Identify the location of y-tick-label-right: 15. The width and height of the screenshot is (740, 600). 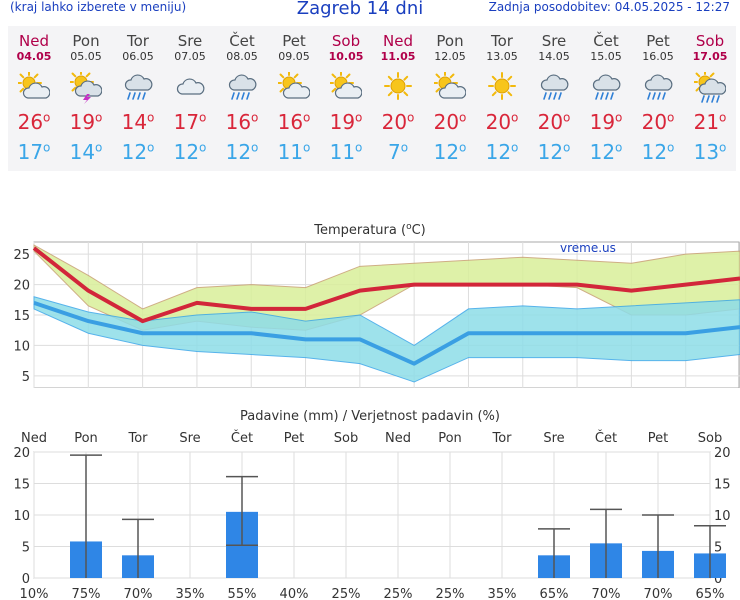
(722, 485).